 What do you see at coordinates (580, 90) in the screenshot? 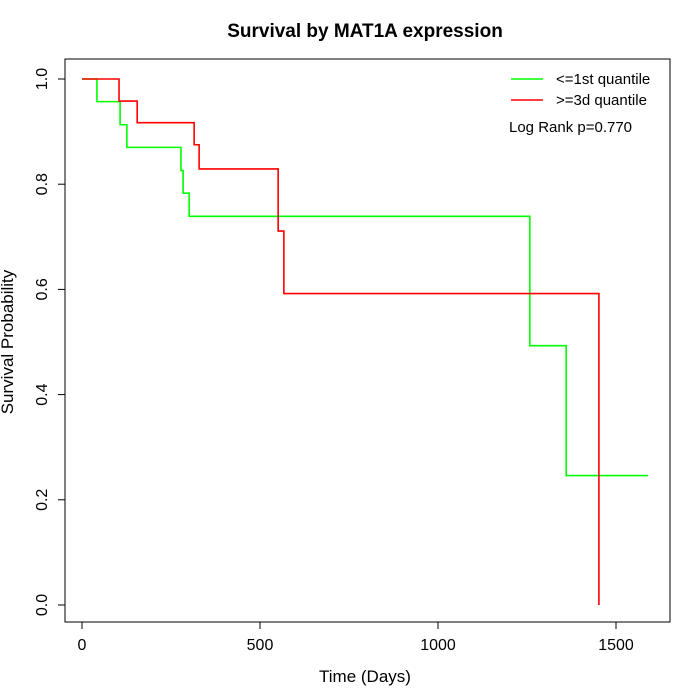
I see `legend: <=1st quantile >=3d quantile` at bounding box center [580, 90].